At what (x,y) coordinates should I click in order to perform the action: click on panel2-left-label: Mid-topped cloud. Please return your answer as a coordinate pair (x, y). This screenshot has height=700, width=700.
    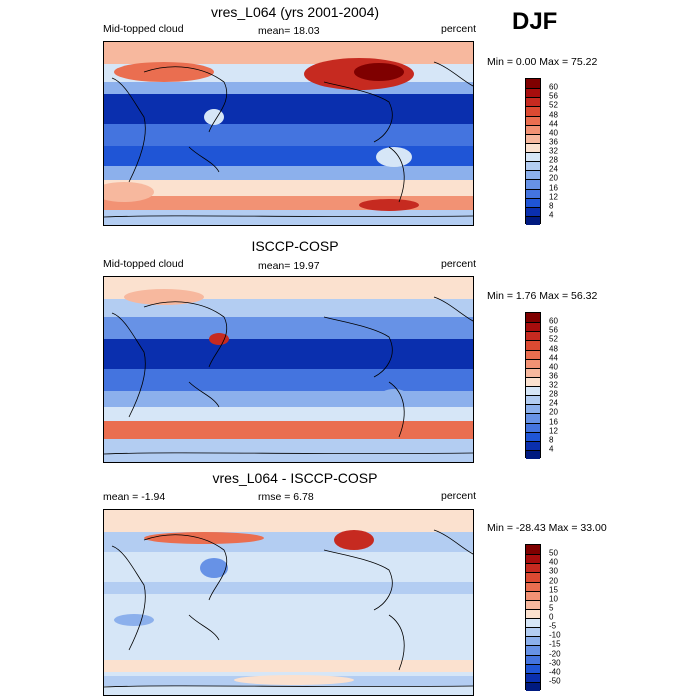
    Looking at the image, I should click on (143, 264).